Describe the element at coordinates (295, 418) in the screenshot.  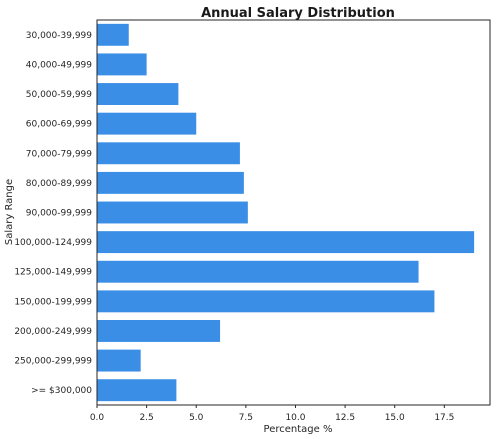
I see `x-tick-label: 10.0` at that location.